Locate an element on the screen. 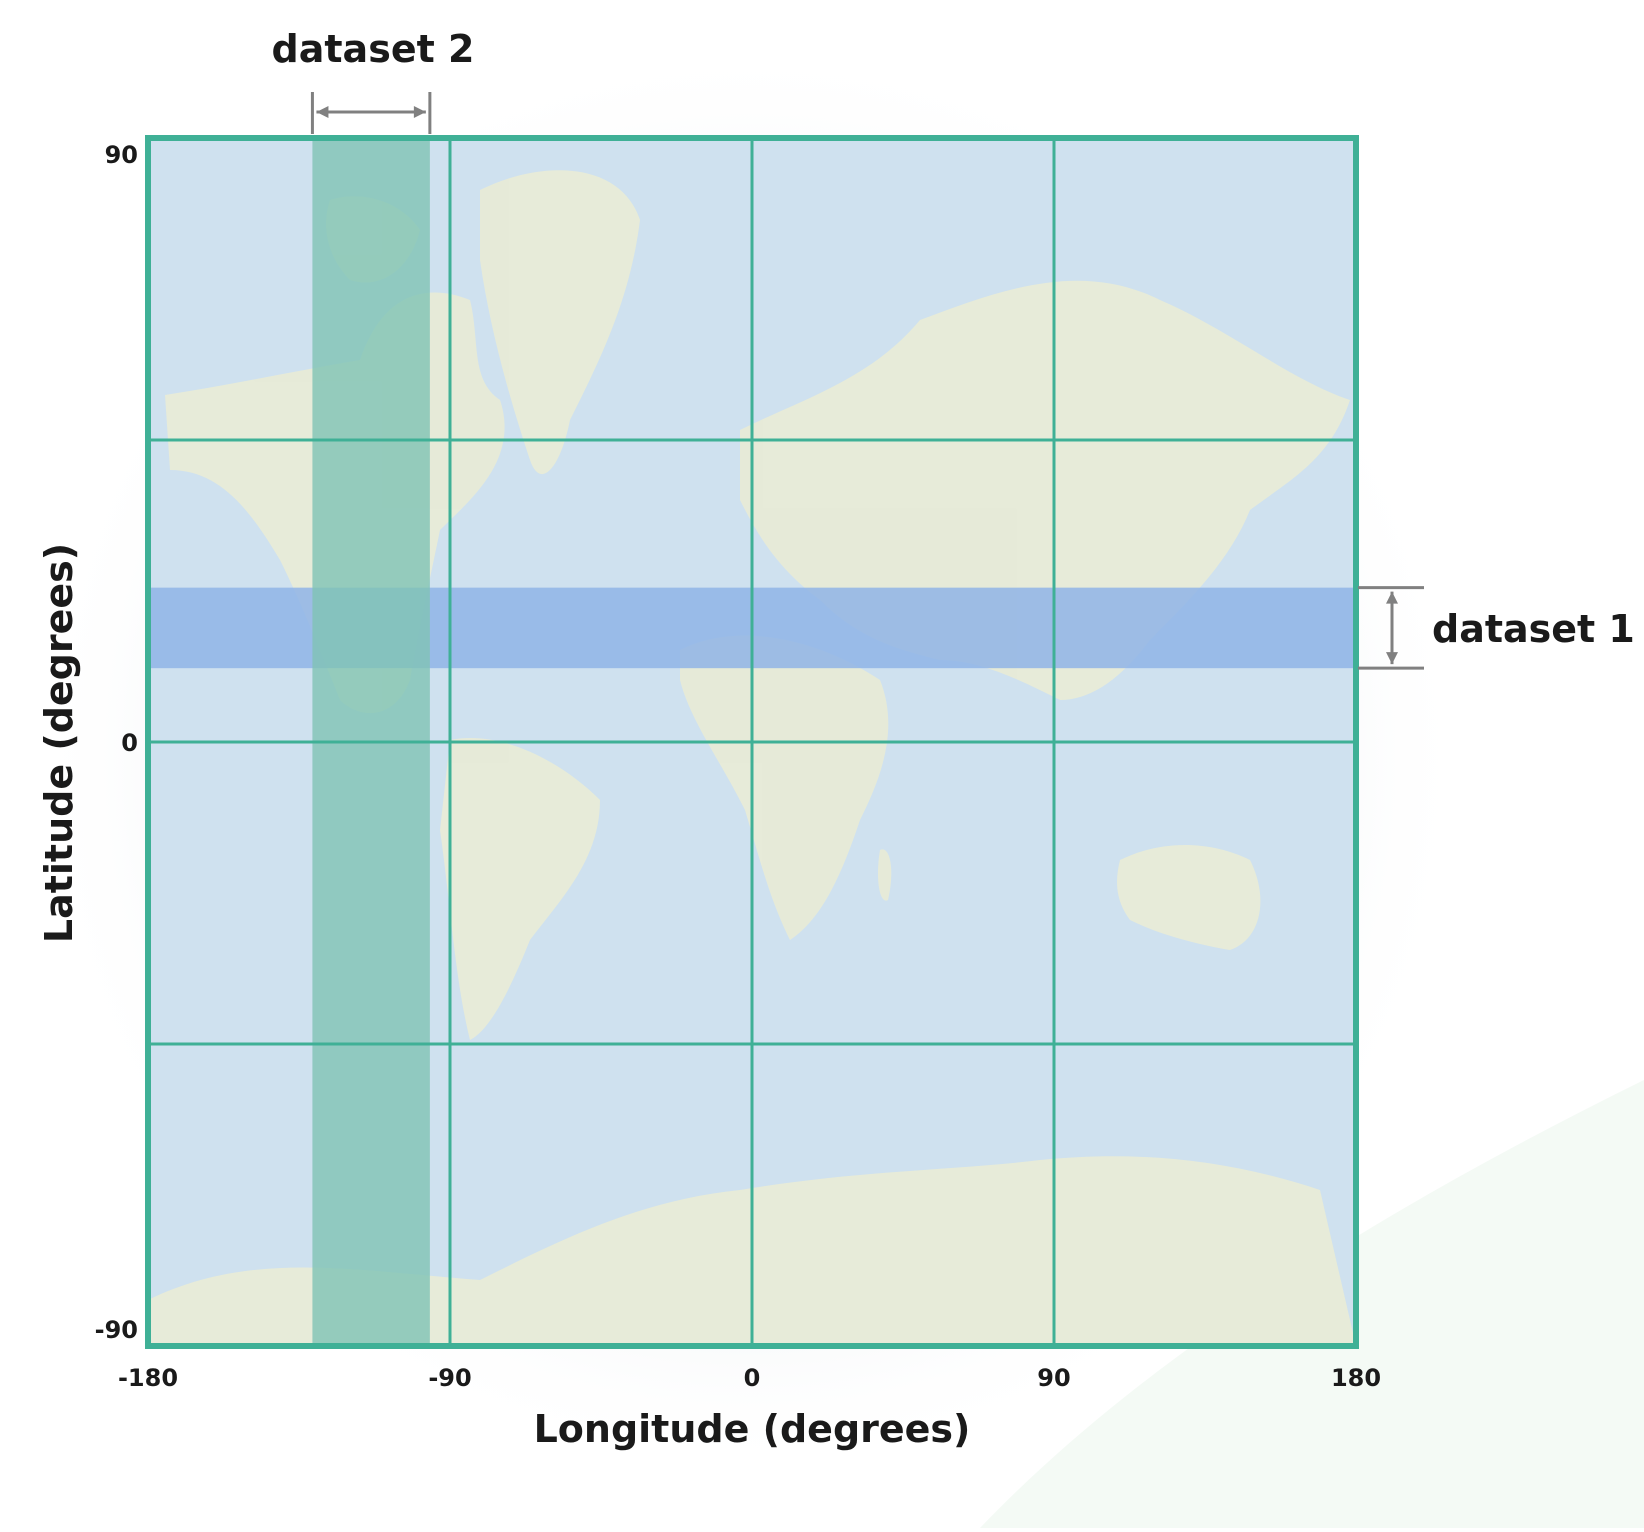 The image size is (1644, 1532). south-america is located at coordinates (520, 889).